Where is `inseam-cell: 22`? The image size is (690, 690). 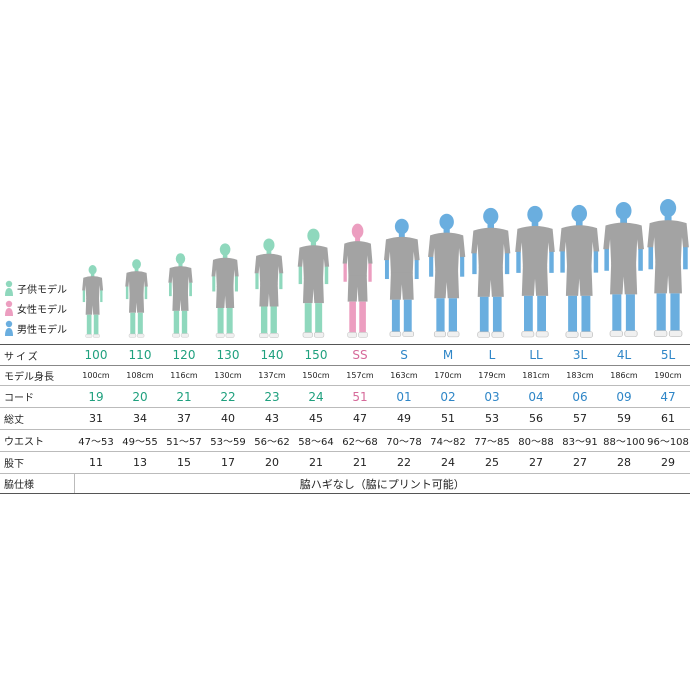 inseam-cell: 22 is located at coordinates (404, 462).